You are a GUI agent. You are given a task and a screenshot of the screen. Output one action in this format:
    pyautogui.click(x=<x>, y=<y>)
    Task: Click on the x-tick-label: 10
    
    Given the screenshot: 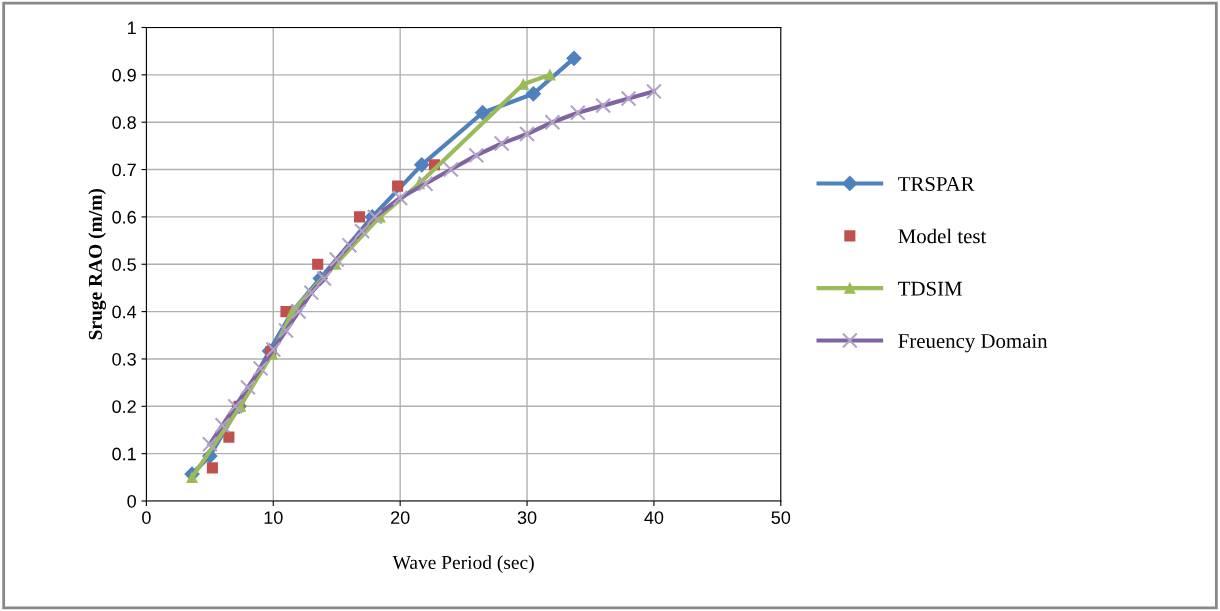 What is the action you would take?
    pyautogui.click(x=273, y=517)
    